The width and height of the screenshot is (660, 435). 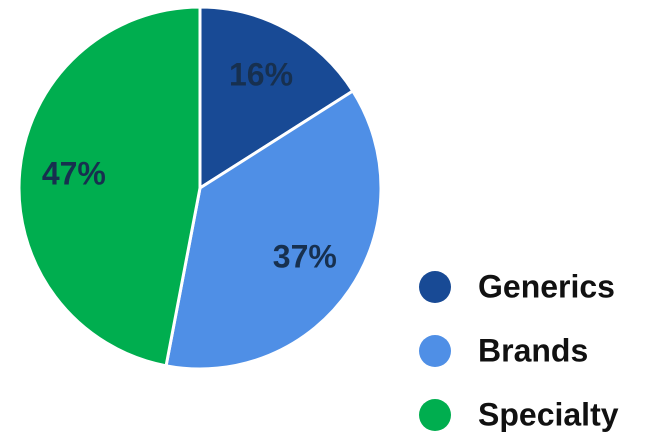 What do you see at coordinates (261, 74) in the screenshot?
I see `slice-label: 16%` at bounding box center [261, 74].